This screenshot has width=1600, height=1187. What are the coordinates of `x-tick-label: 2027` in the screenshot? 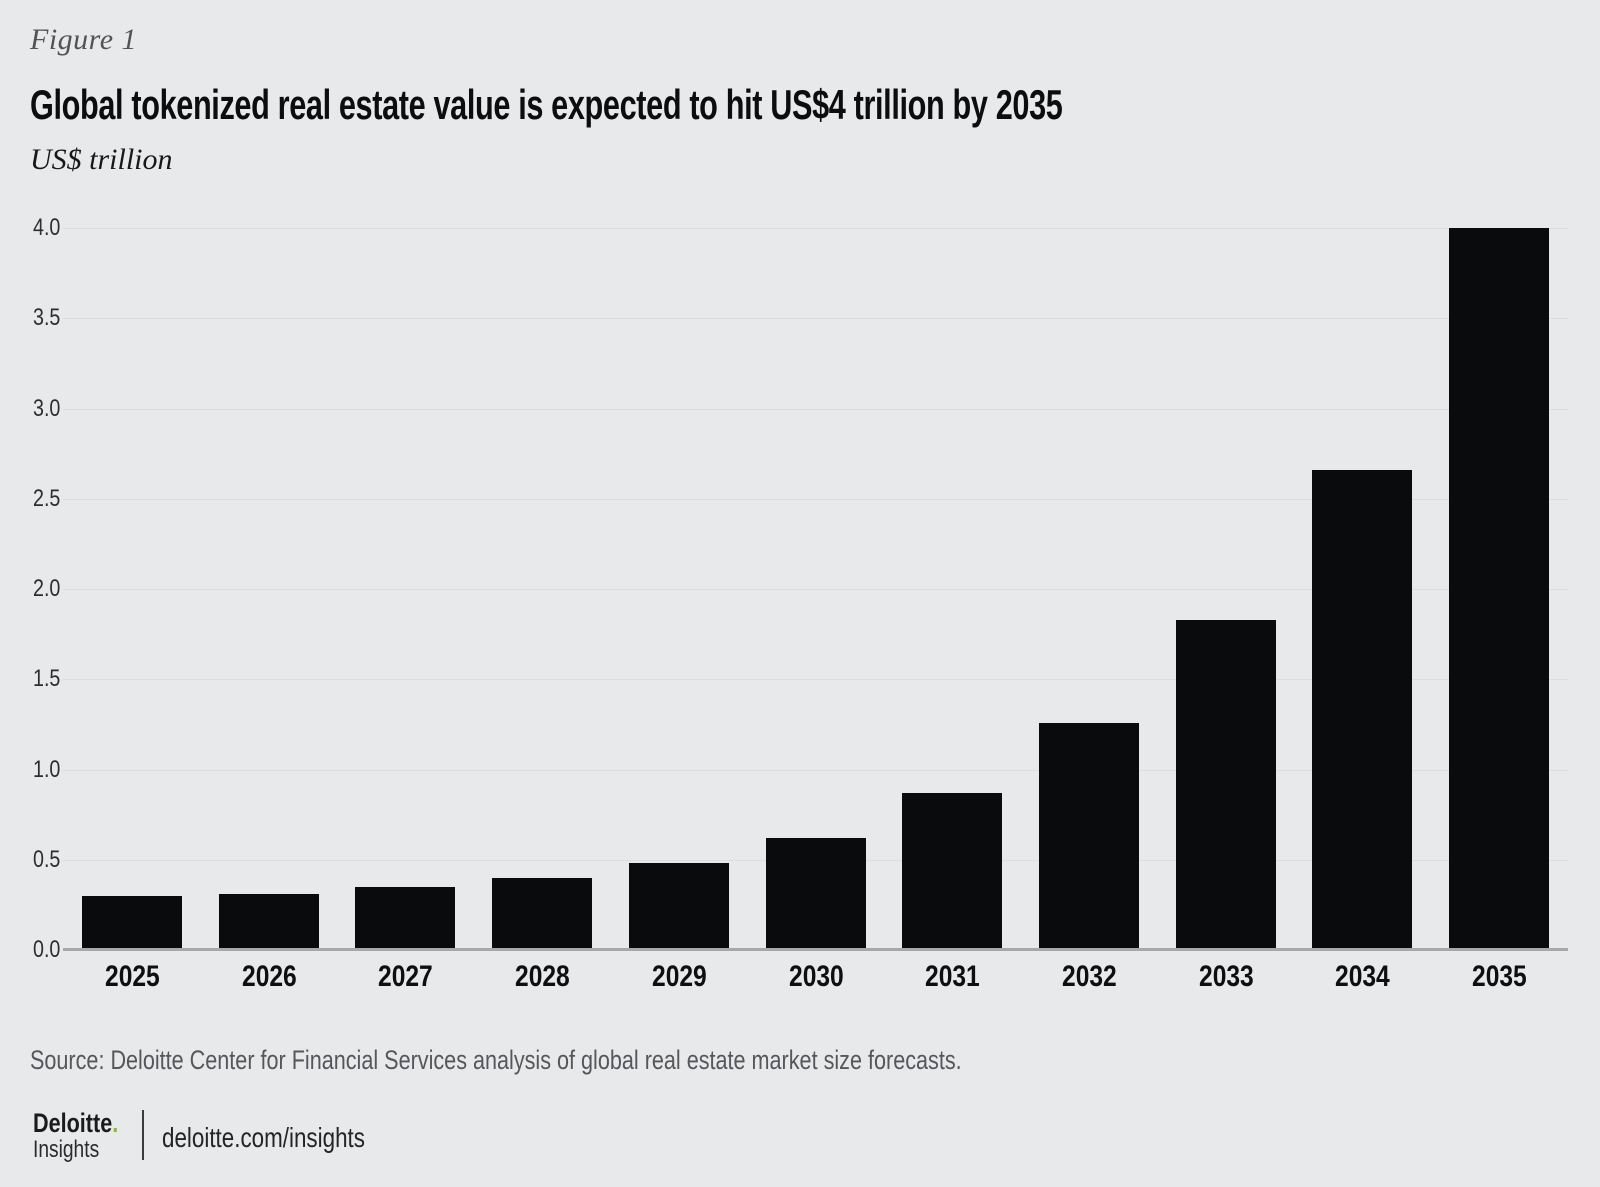 It's located at (405, 976).